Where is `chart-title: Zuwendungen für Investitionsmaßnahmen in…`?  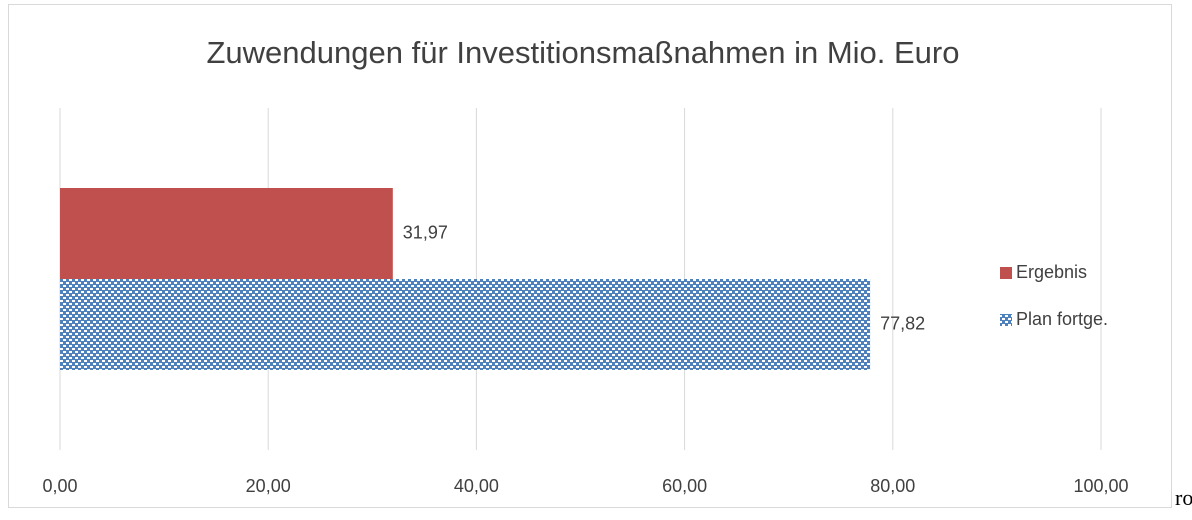
chart-title: Zuwendungen für Investitionsmaßnahmen in… is located at coordinates (582, 52).